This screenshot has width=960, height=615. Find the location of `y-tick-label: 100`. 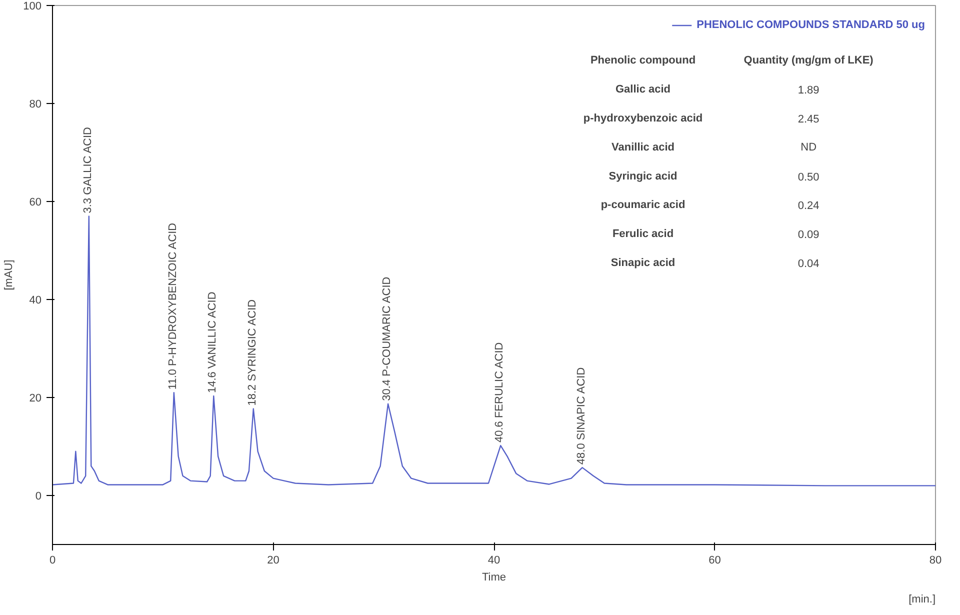

y-tick-label: 100 is located at coordinates (32, 6).